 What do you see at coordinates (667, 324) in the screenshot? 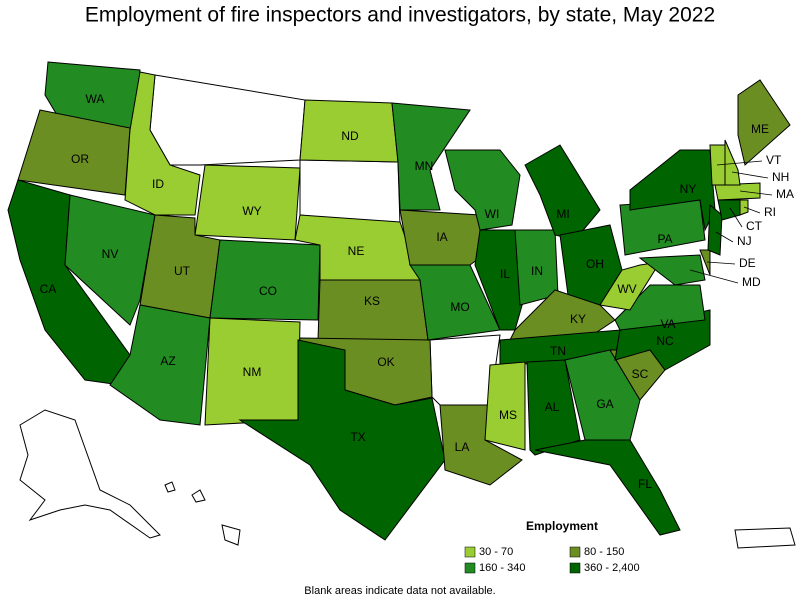
I see `state-label: VA` at bounding box center [667, 324].